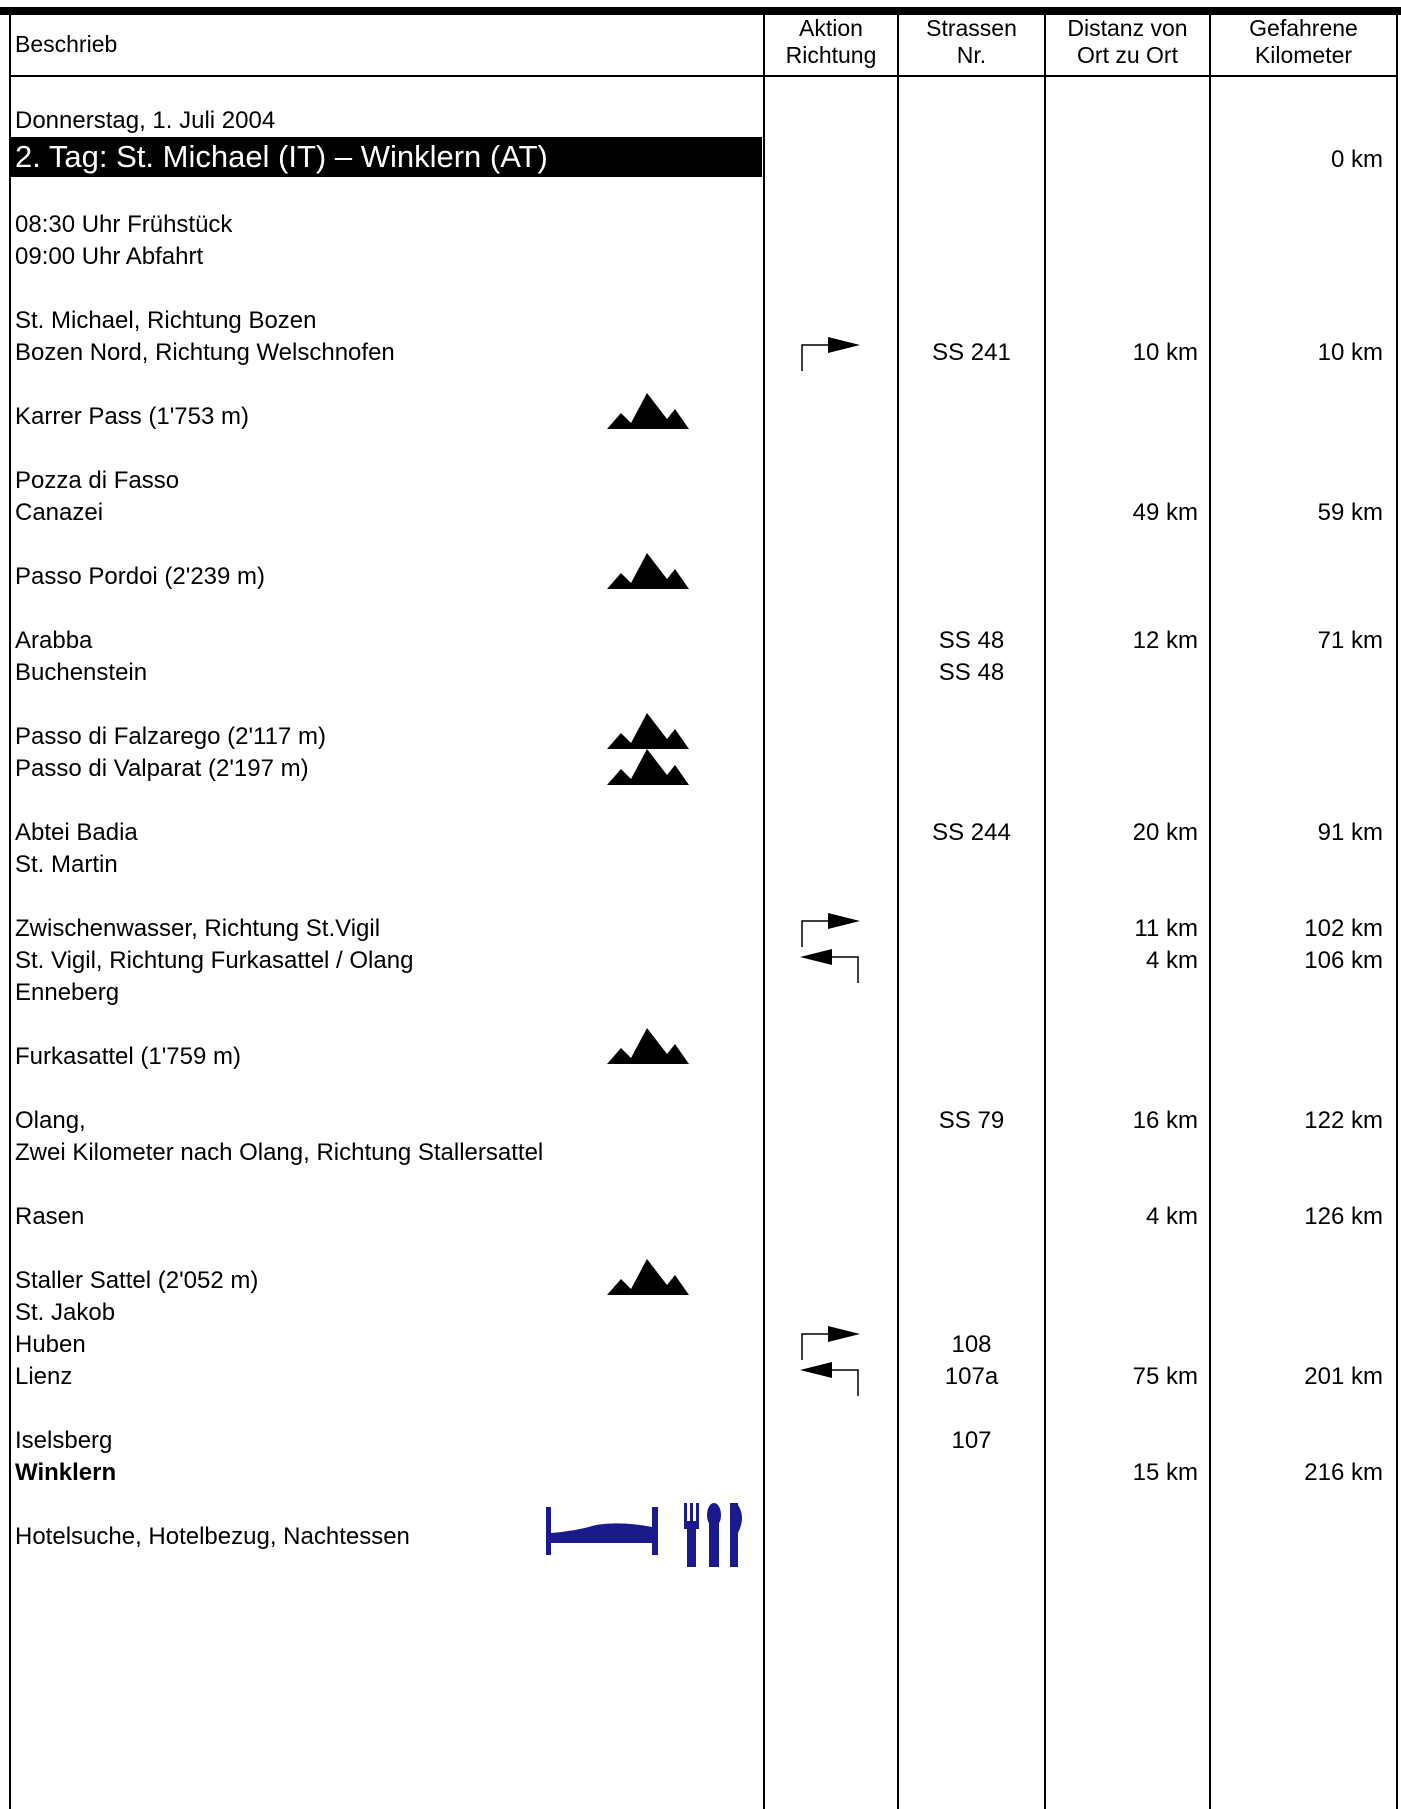 This screenshot has width=1401, height=1809. I want to click on route-stop: Rasen, so click(50, 1216).